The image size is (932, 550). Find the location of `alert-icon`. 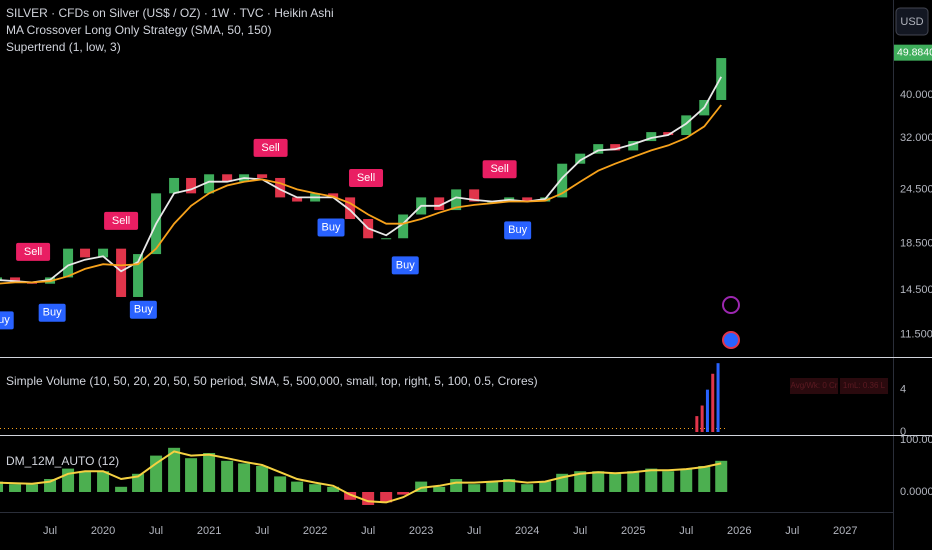

alert-icon is located at coordinates (731, 305).